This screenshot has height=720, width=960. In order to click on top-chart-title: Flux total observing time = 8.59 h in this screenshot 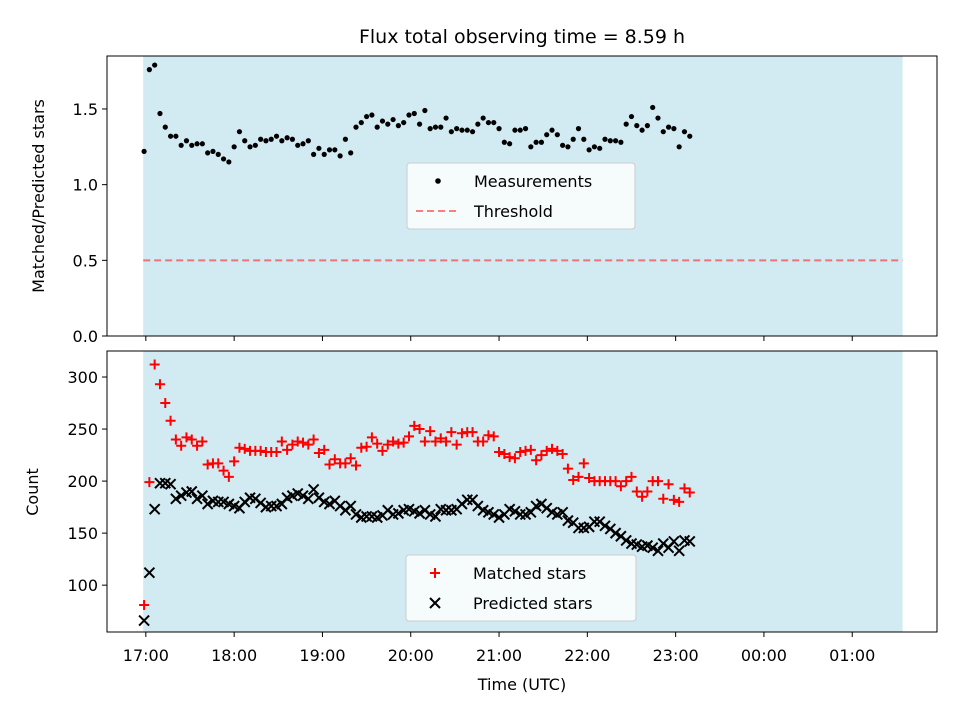, I will do `click(522, 37)`.